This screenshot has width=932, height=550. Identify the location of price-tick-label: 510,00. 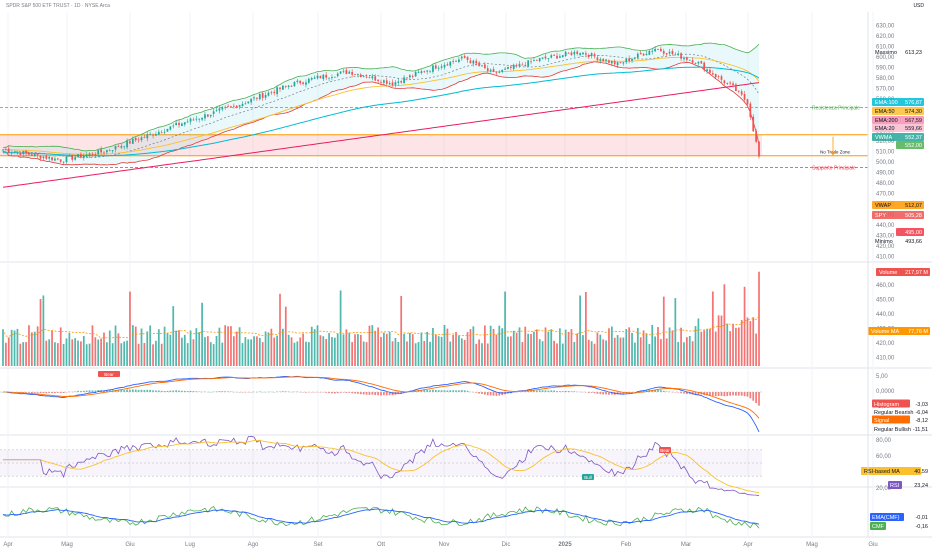
(885, 153).